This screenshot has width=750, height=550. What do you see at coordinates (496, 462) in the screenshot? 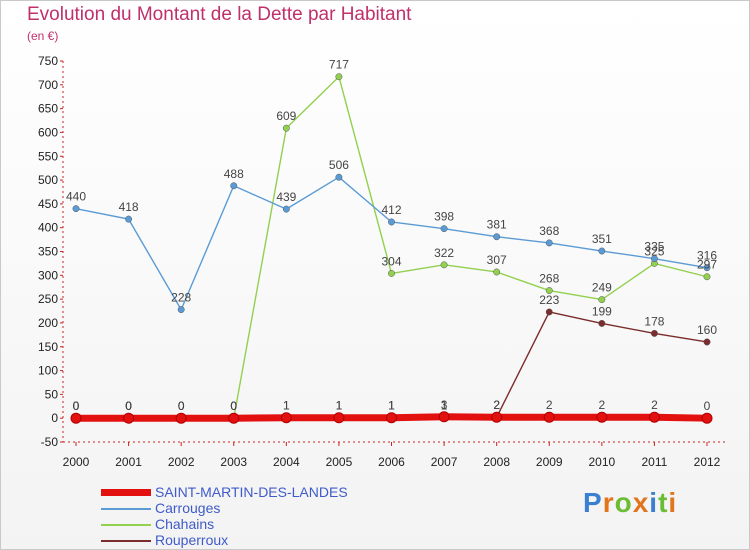
I see `x-tick-label: 2008` at bounding box center [496, 462].